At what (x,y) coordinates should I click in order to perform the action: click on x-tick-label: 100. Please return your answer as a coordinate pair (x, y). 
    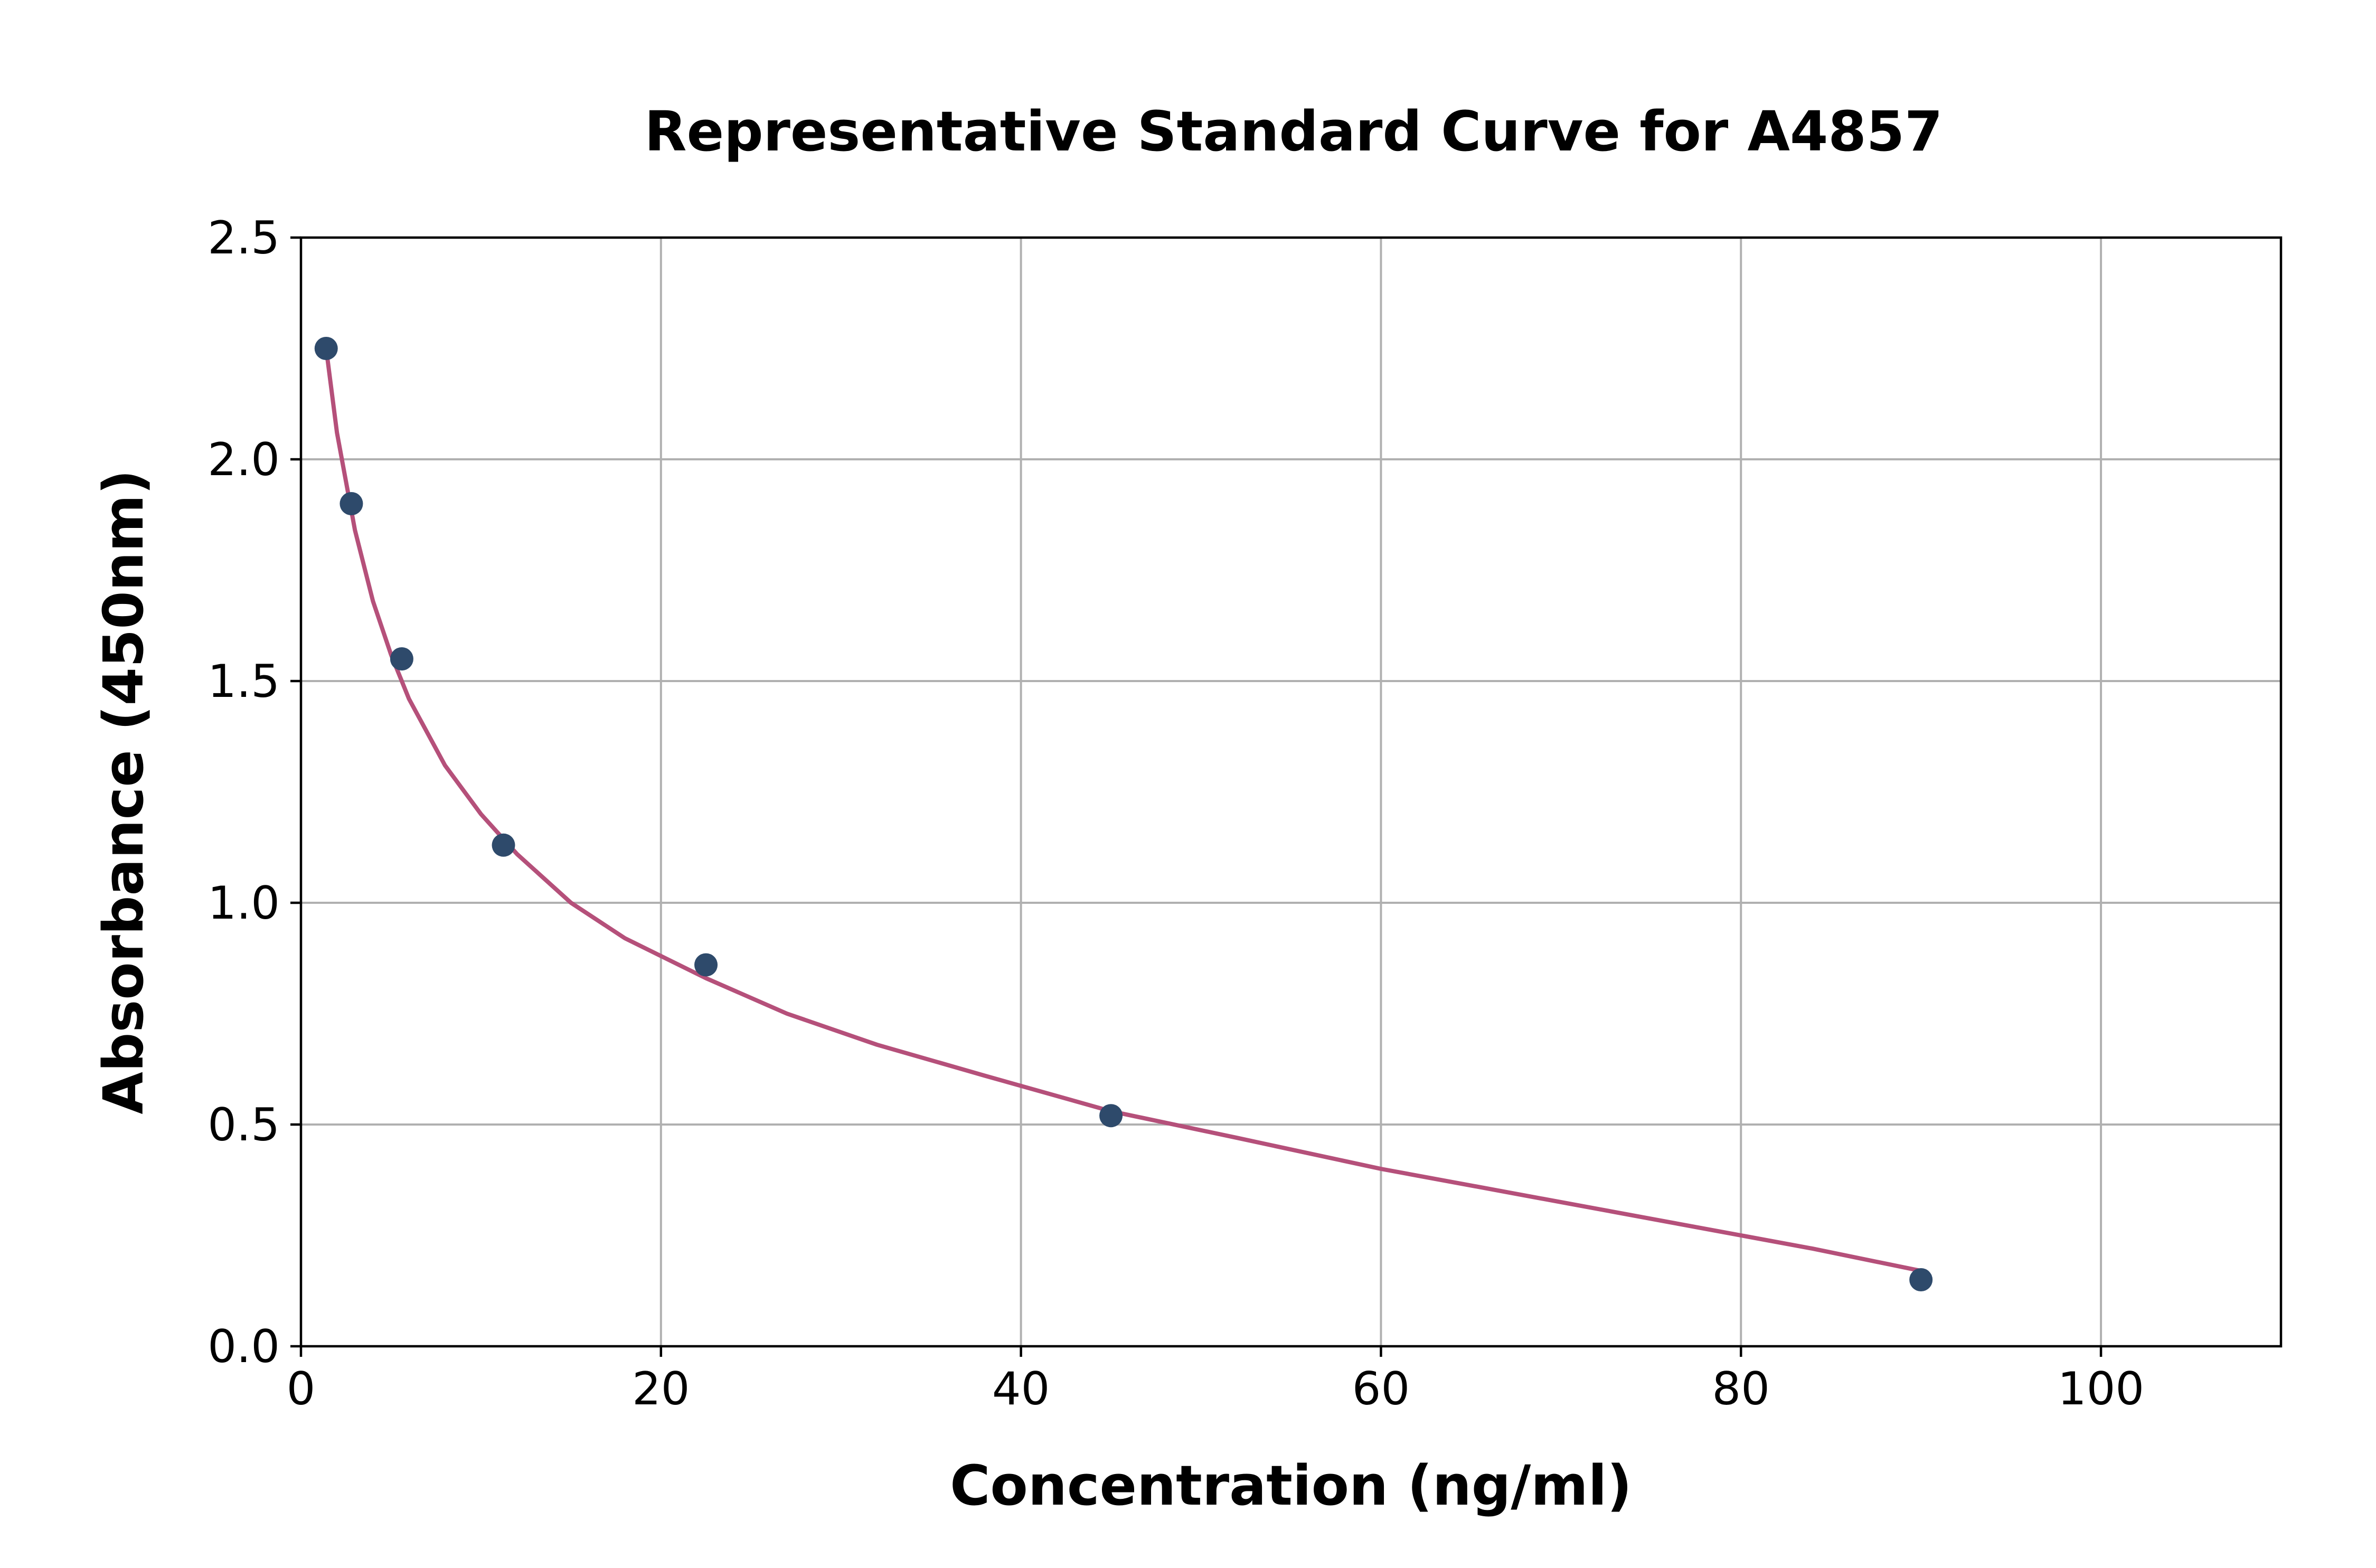
    Looking at the image, I should click on (2101, 1389).